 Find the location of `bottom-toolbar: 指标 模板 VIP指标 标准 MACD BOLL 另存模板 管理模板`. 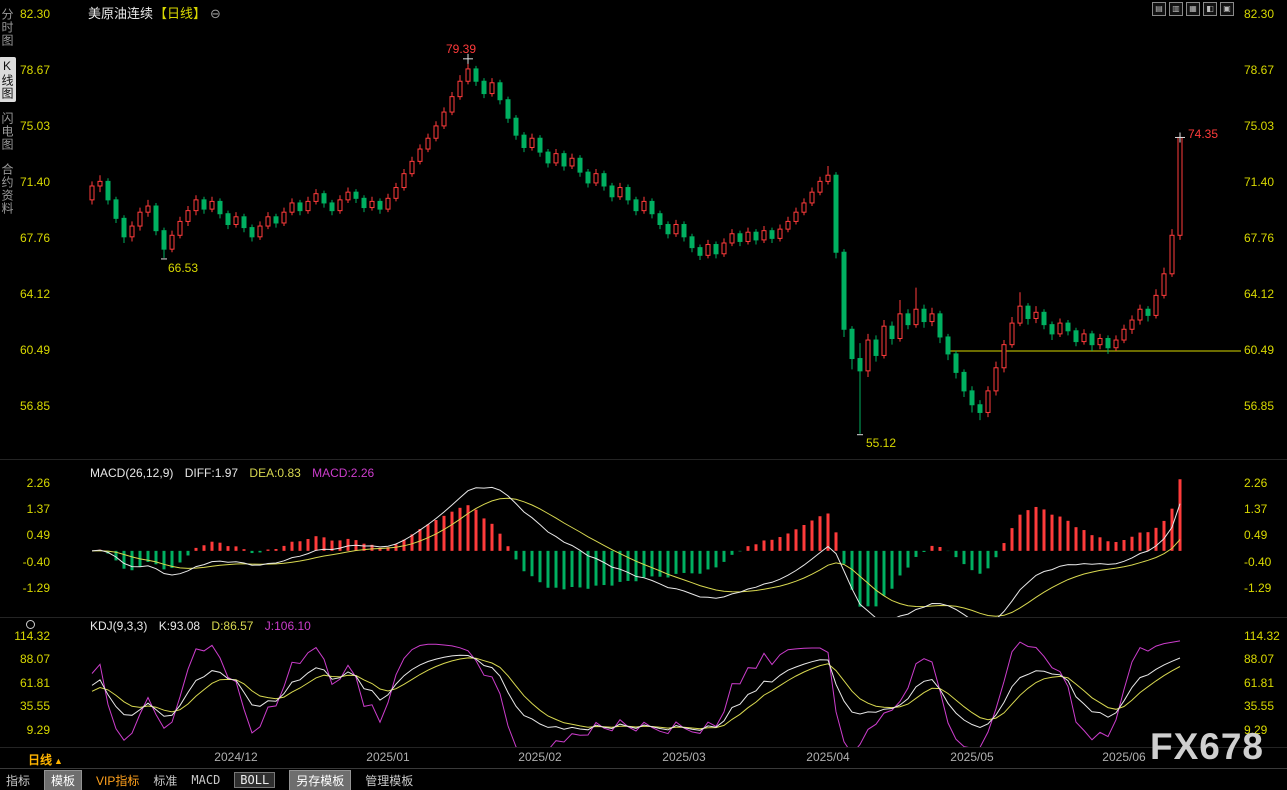

bottom-toolbar: 指标 模板 VIP指标 标准 MACD BOLL 另存模板 管理模板 is located at coordinates (210, 779).